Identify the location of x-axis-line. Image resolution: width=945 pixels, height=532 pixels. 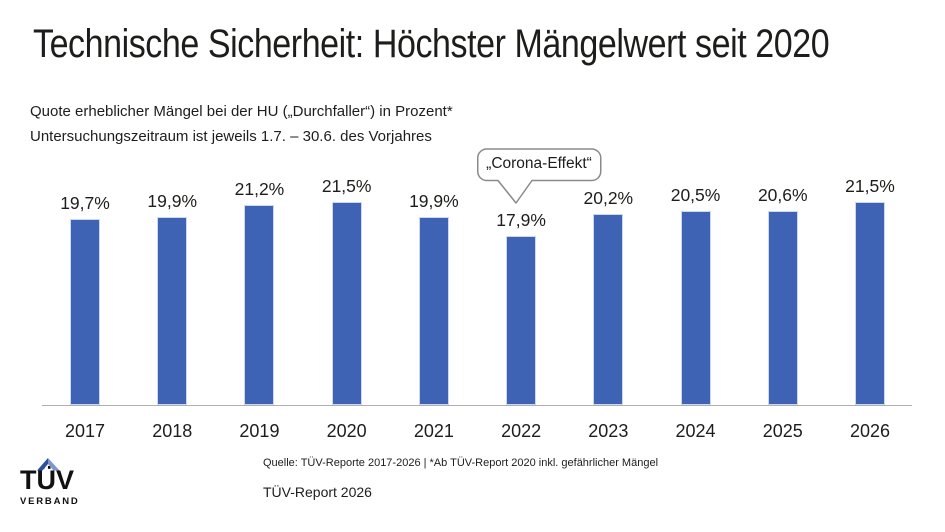
(477, 405).